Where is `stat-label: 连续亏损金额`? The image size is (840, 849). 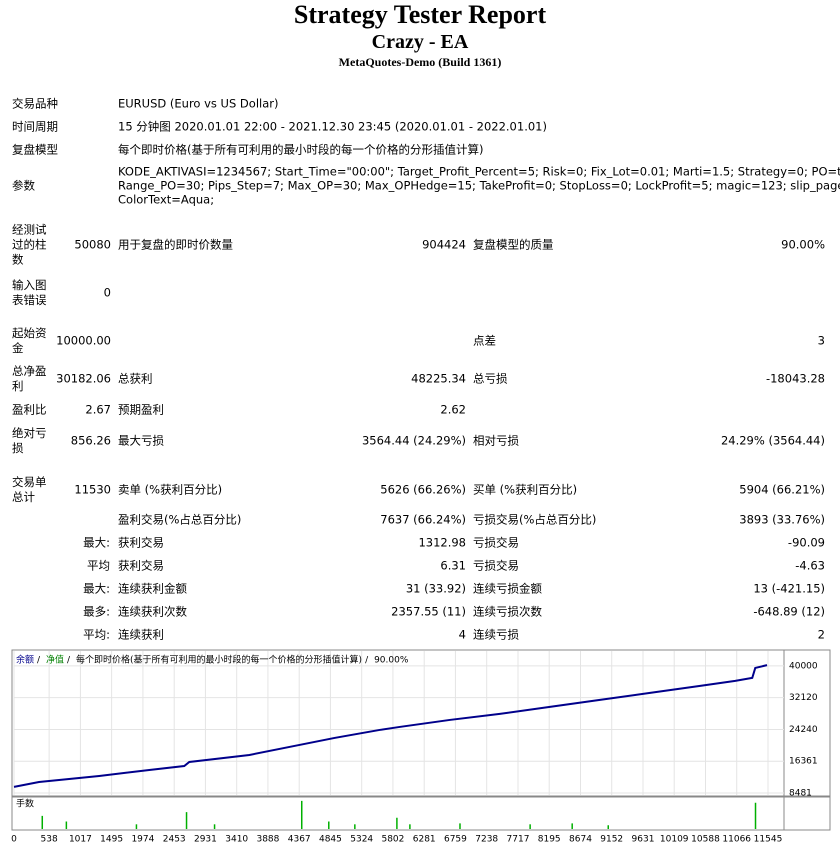 stat-label: 连续亏损金额 is located at coordinates (507, 588).